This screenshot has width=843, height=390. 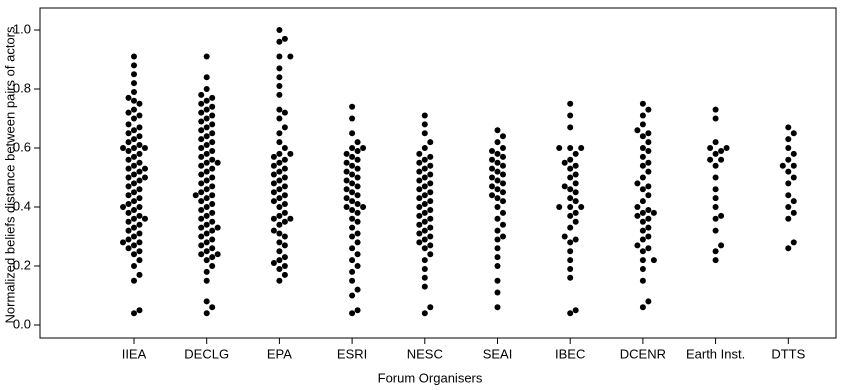 What do you see at coordinates (22, 28) in the screenshot?
I see `y-tick-label: 1.0` at bounding box center [22, 28].